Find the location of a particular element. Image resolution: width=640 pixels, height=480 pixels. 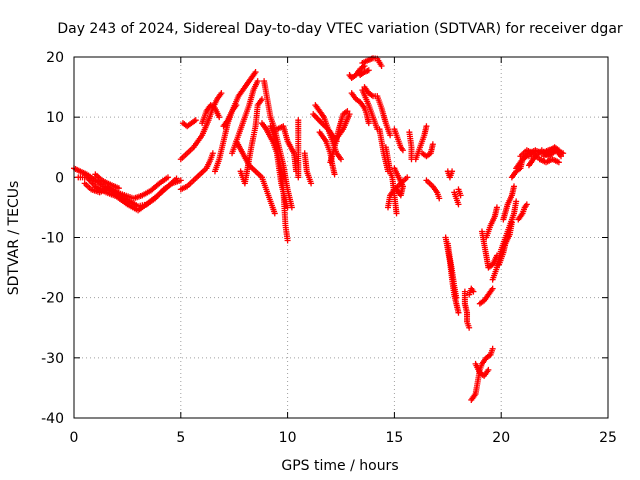

x-tick-label: 0 is located at coordinates (74, 438).